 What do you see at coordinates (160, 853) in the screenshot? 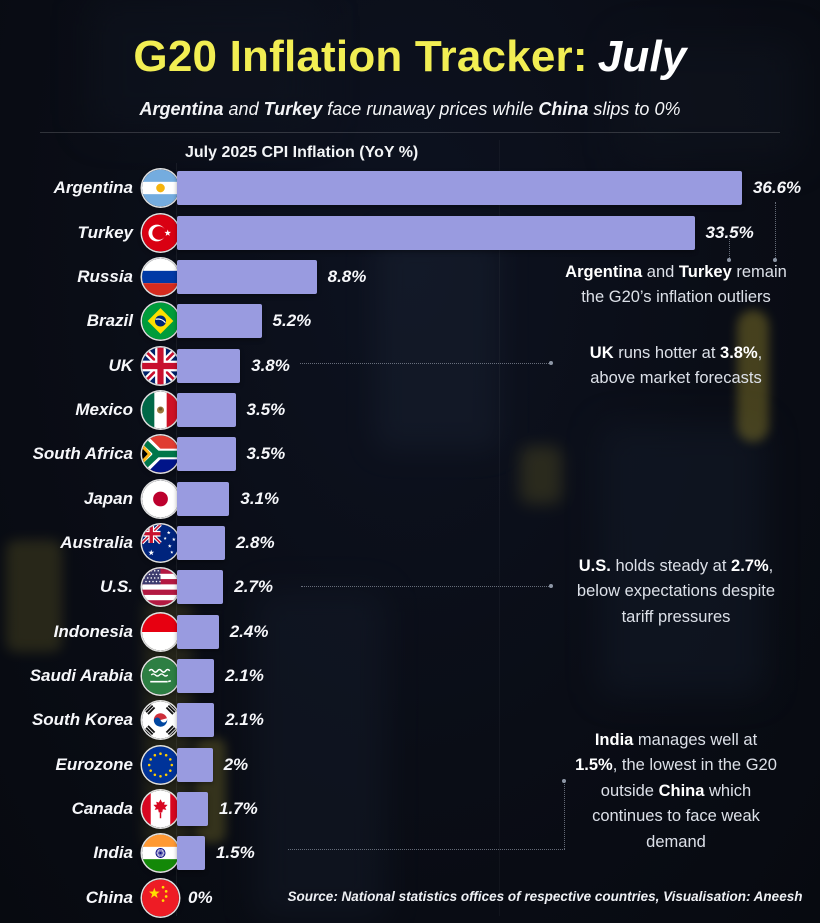
I see `india-flag-icon` at bounding box center [160, 853].